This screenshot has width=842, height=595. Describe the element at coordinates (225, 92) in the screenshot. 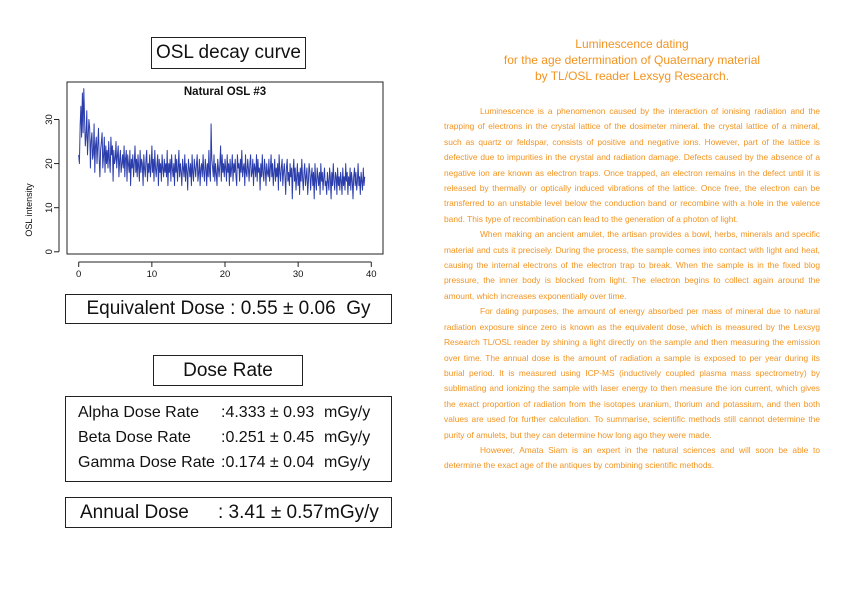

I see `chart-title: Natural OSL #3` at that location.